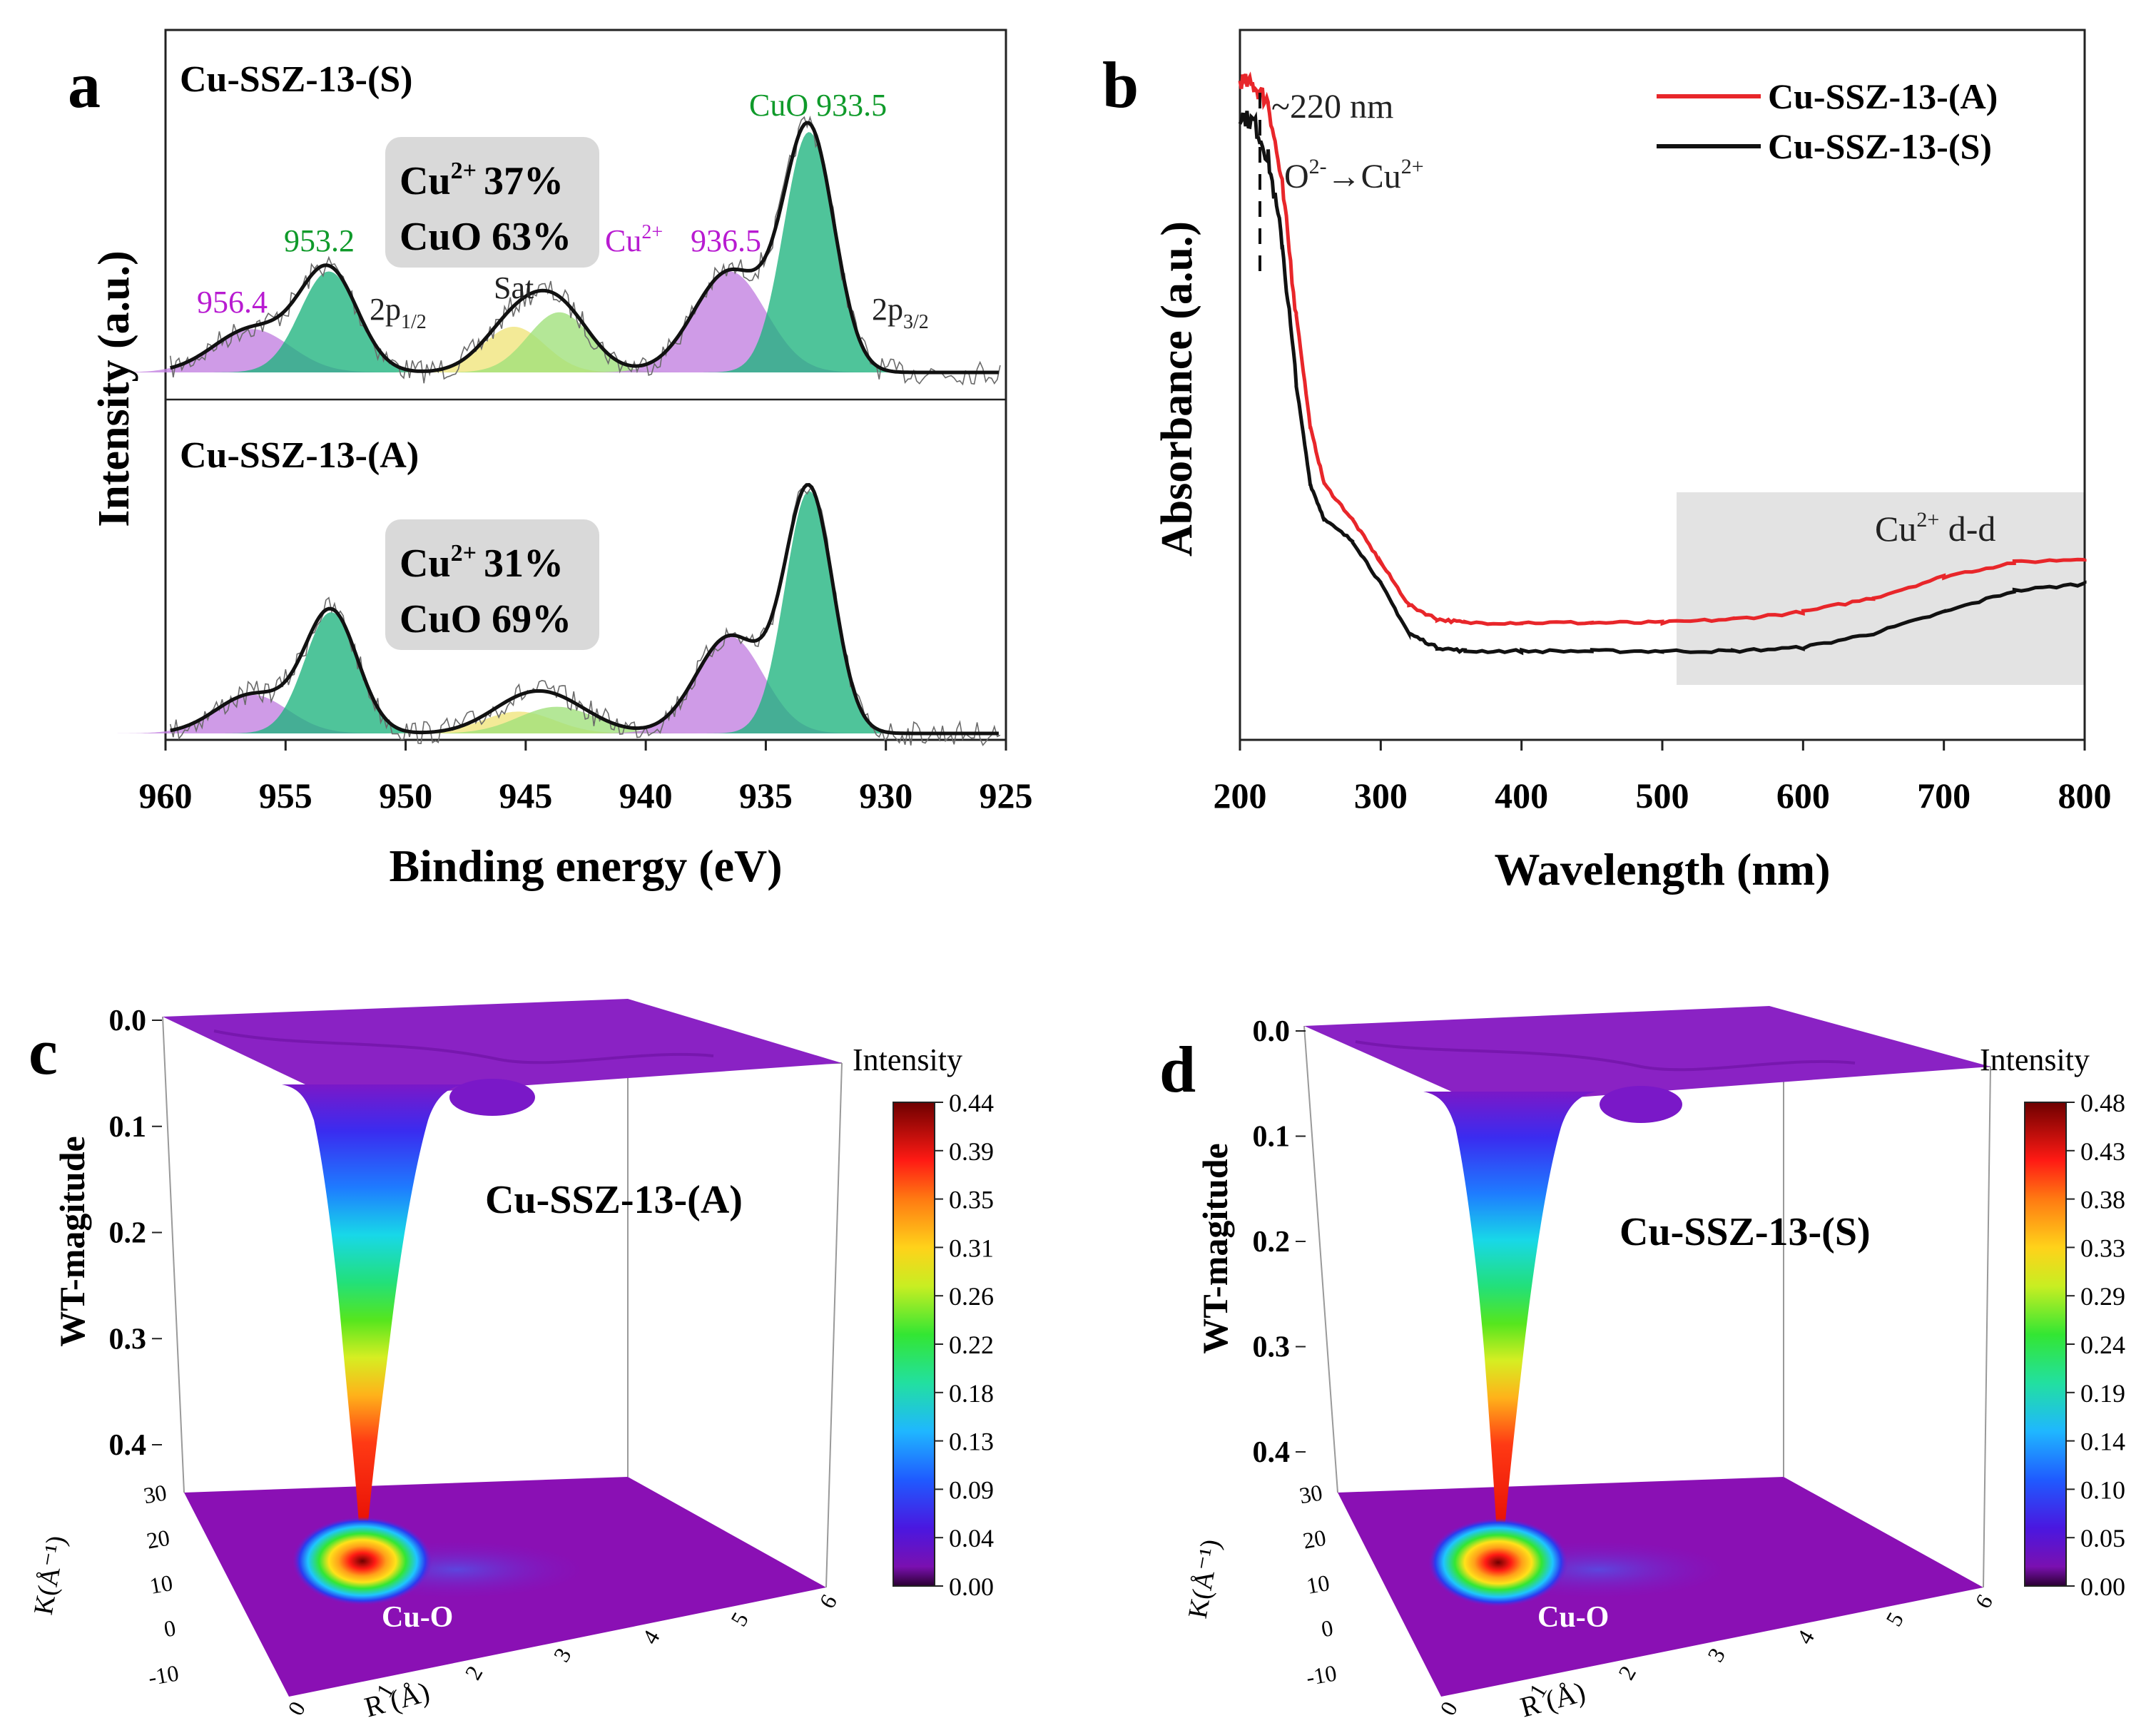 The height and width of the screenshot is (1723, 2156). I want to click on wt-c-z-ticks: 0.0 0.1 0.2 0.3 0.4, so click(135, 1233).